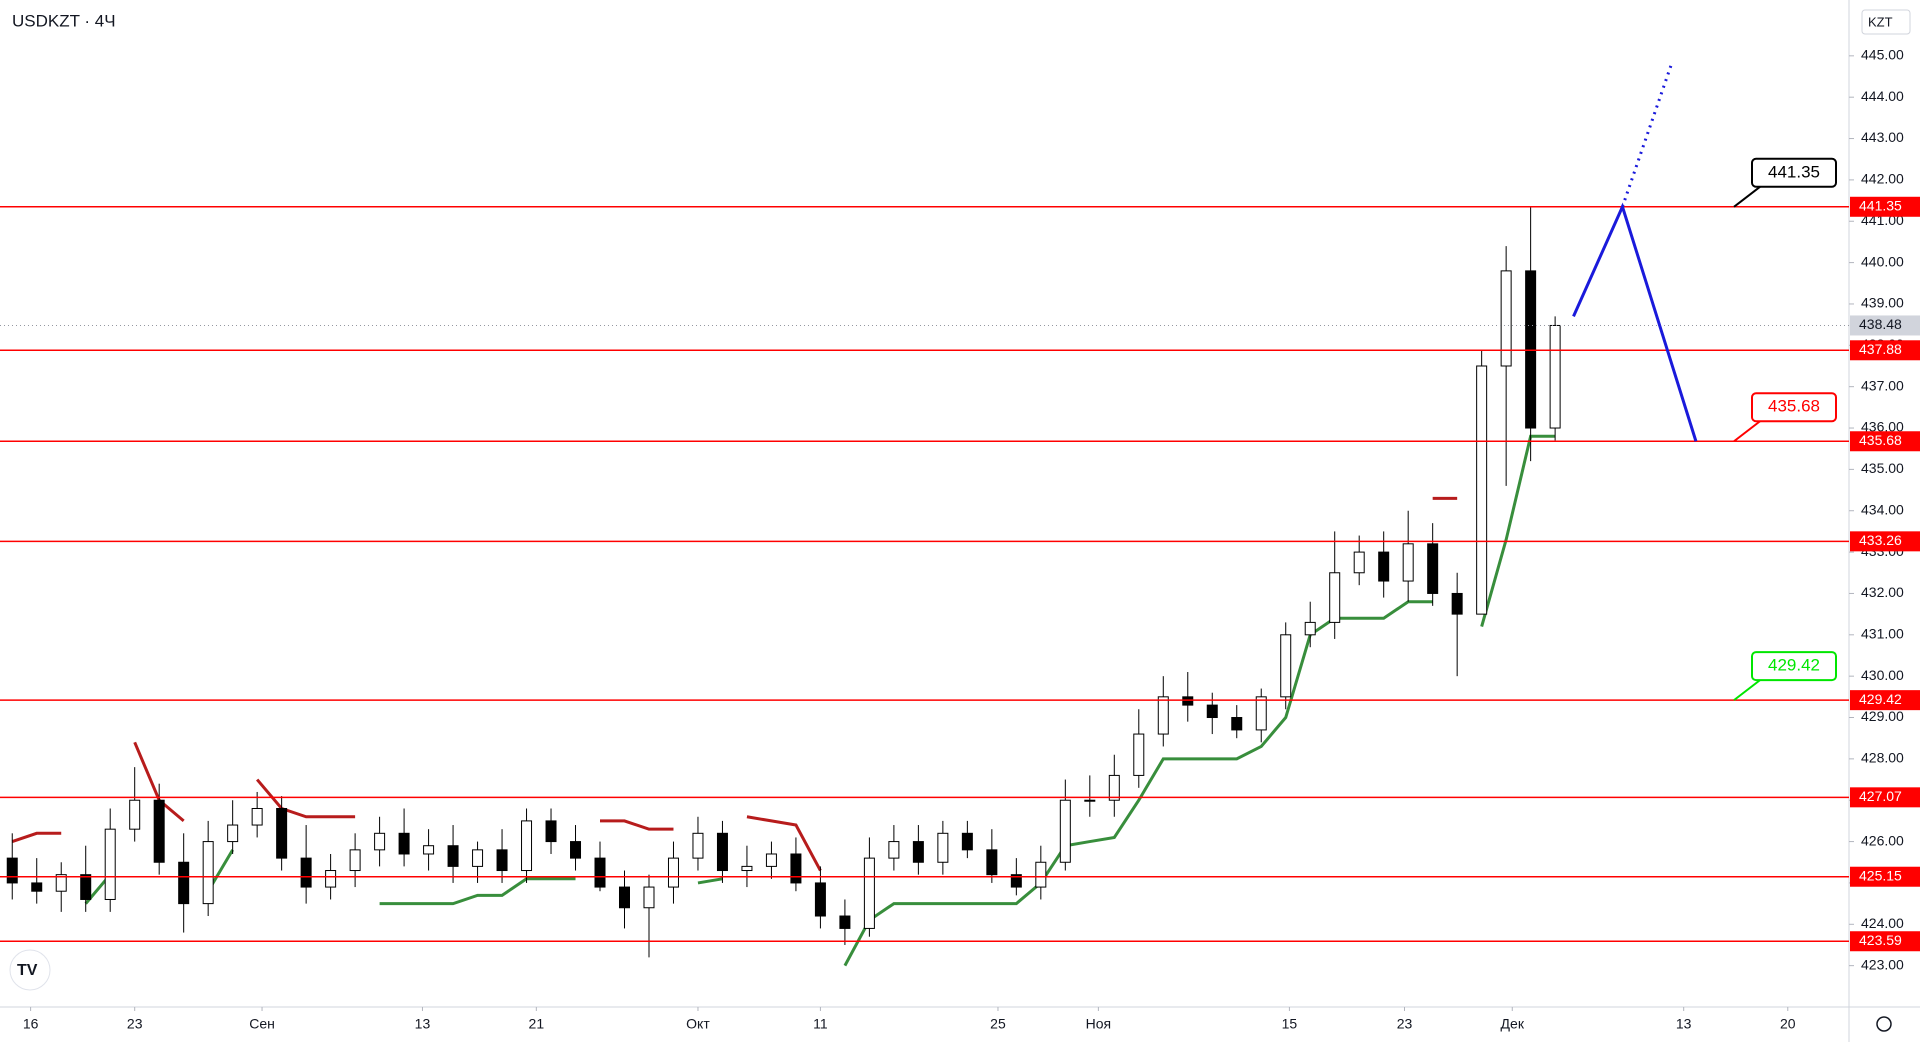  Describe the element at coordinates (1880, 875) in the screenshot. I see `level-label: 425.15` at that location.